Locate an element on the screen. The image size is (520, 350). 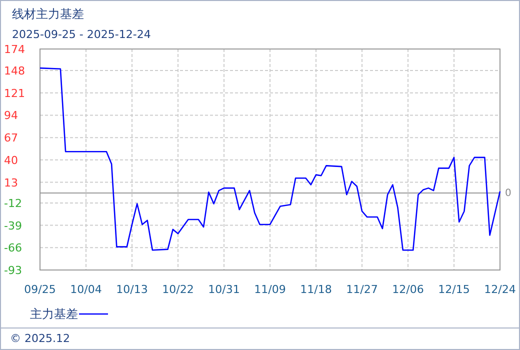
ref-line-label: 0 is located at coordinates (508, 194).